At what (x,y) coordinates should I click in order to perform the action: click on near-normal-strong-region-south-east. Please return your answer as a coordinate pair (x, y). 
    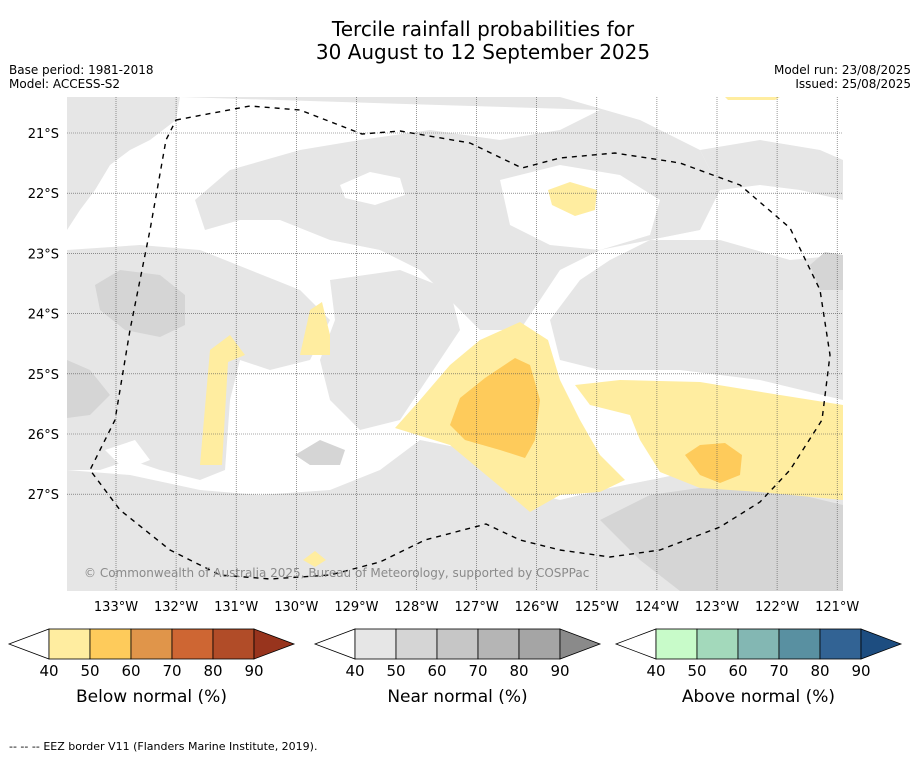
    Looking at the image, I should click on (721, 538).